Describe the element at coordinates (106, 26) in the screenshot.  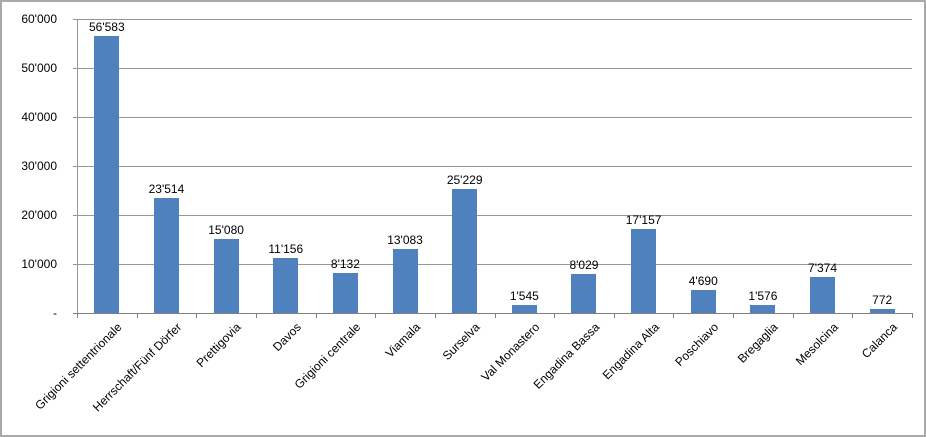
I see `bar-value-label: 56'583` at that location.